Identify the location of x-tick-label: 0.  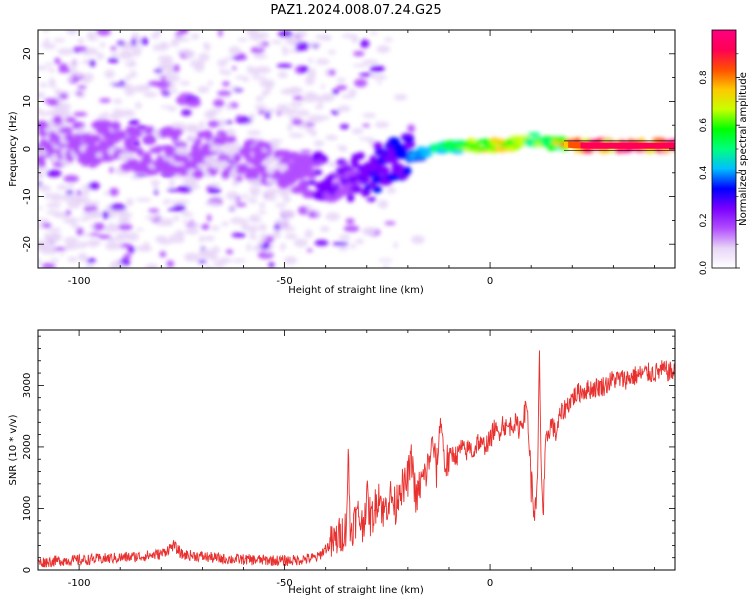
(490, 281).